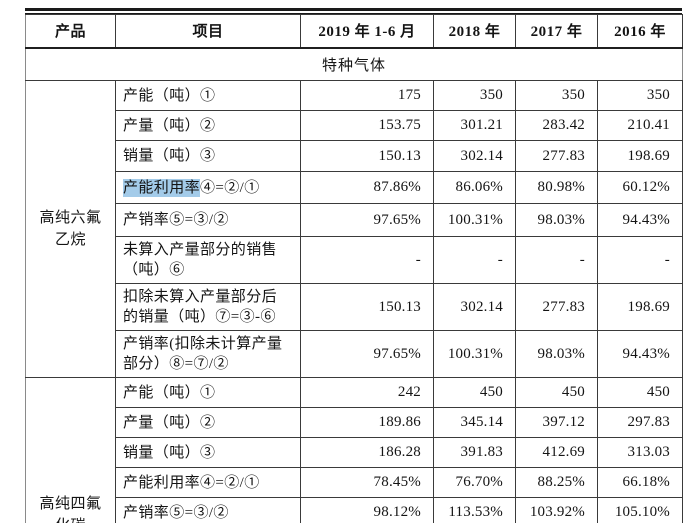  What do you see at coordinates (367, 422) in the screenshot?
I see `cell-2019: 189.86` at bounding box center [367, 422].